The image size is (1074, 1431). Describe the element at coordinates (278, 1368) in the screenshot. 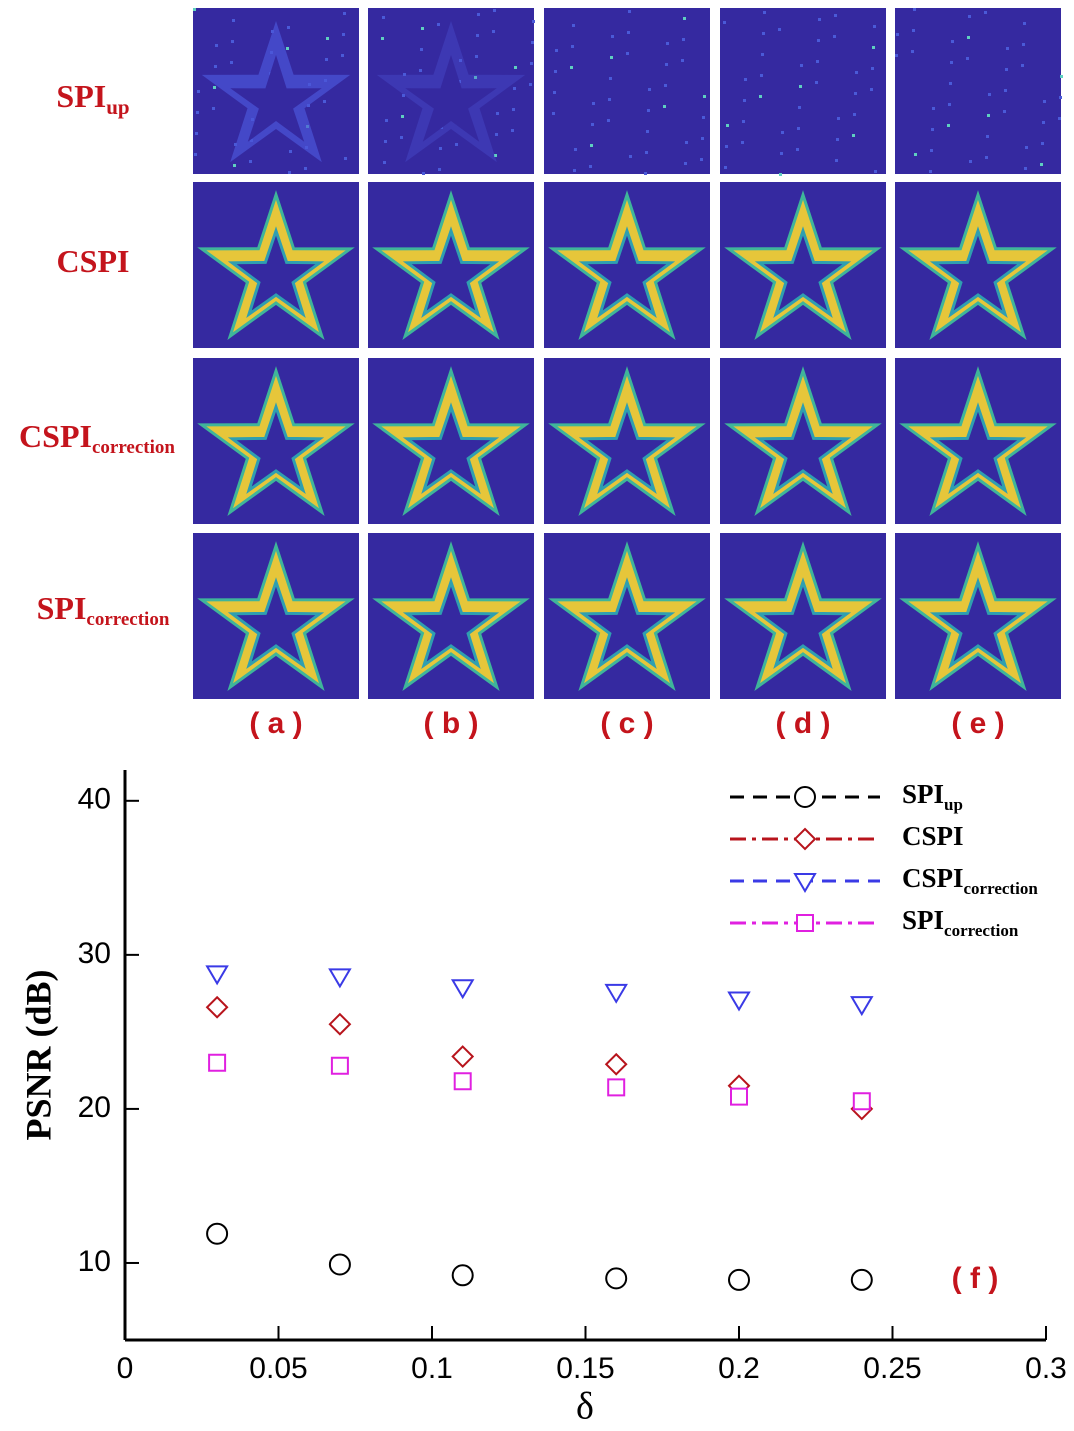

I see `x-tick-label: 0.05` at that location.